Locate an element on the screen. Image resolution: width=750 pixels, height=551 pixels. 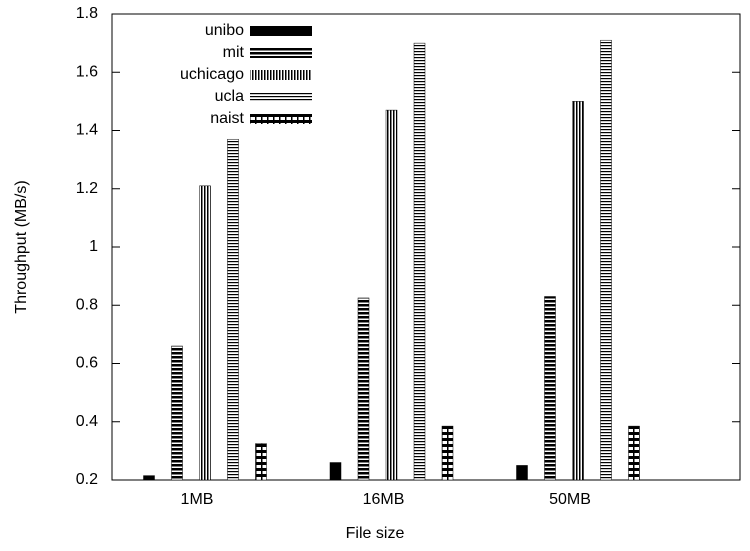
legend-label: unibo is located at coordinates (224, 30).